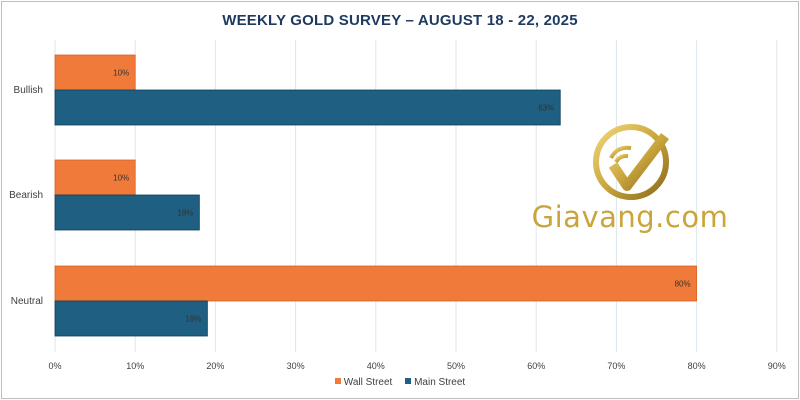 The width and height of the screenshot is (800, 400). I want to click on x-tick-labels: 0% 10% 20% 30% 40% 50% 60% 70% 80% 90%, so click(416, 366).